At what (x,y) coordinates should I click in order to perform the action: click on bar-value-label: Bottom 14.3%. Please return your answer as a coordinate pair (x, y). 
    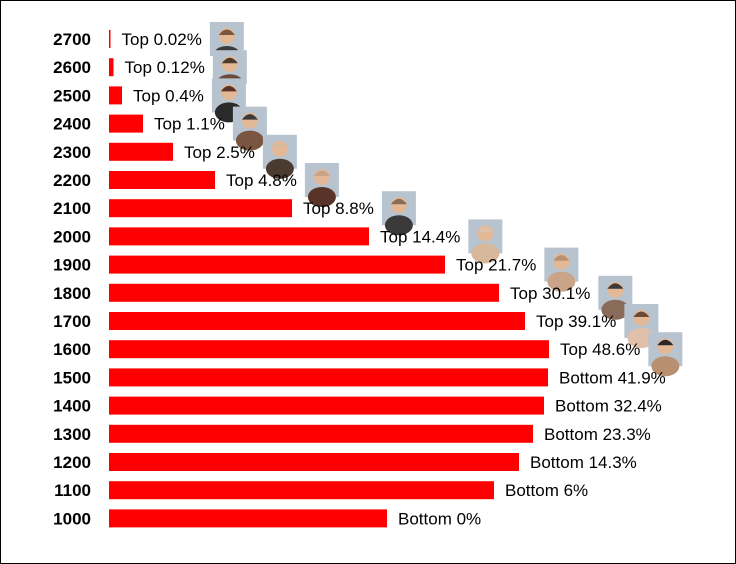
    Looking at the image, I should click on (583, 462).